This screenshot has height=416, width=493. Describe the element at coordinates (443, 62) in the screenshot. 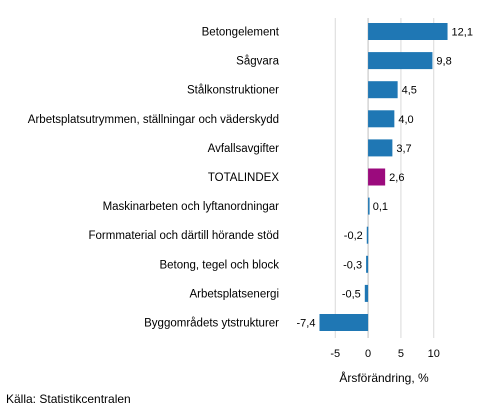

I see `value-label: 9,8` at that location.